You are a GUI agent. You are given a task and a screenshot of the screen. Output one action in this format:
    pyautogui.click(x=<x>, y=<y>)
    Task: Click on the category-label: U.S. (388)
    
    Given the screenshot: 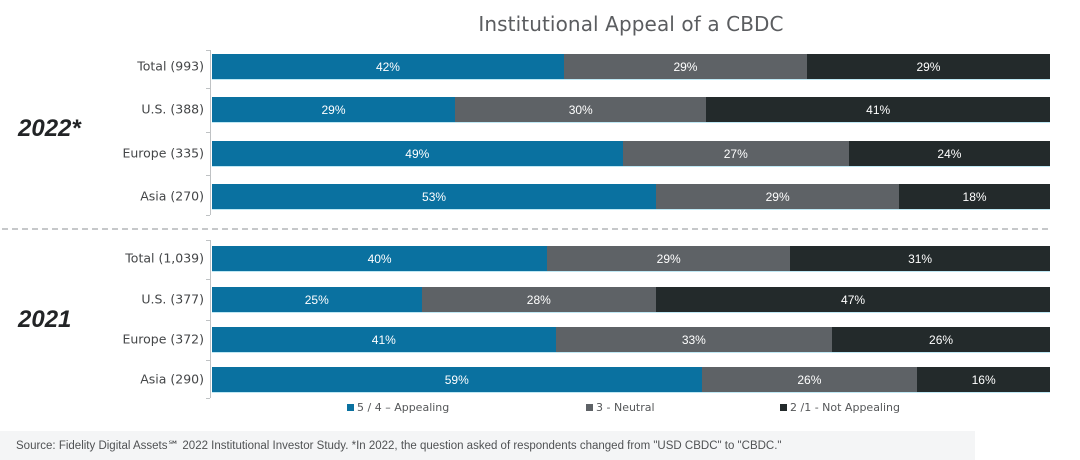 What is the action you would take?
    pyautogui.click(x=172, y=109)
    